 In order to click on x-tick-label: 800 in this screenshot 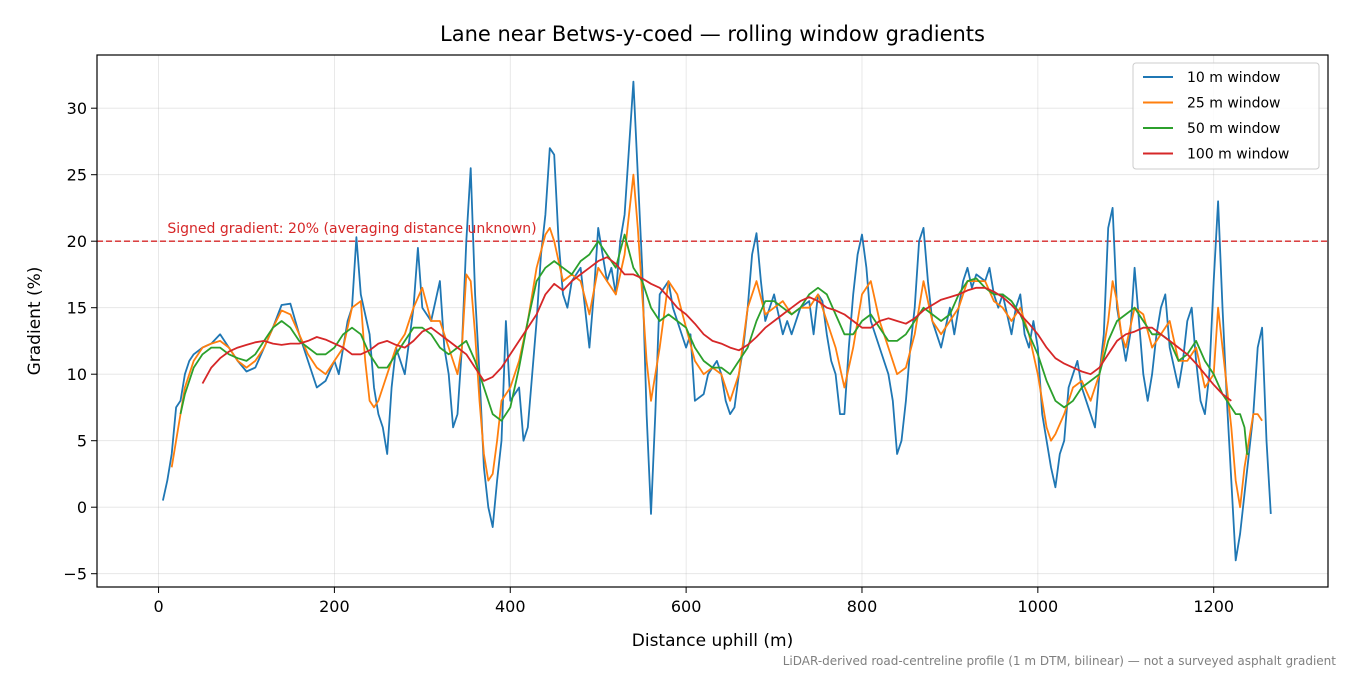, I will do `click(862, 606)`.